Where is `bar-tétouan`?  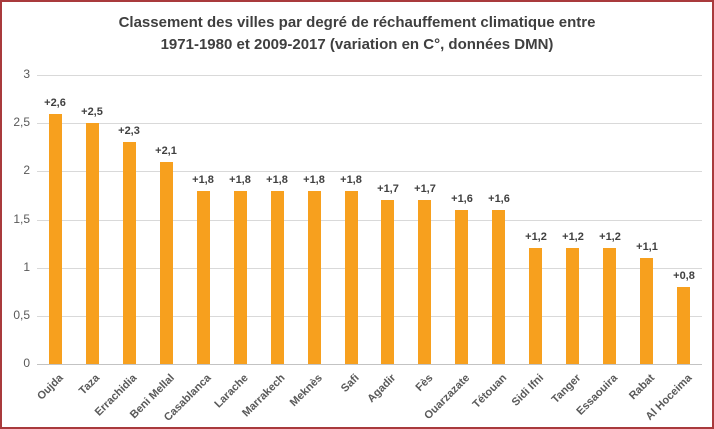
bar-tétouan is located at coordinates (498, 287).